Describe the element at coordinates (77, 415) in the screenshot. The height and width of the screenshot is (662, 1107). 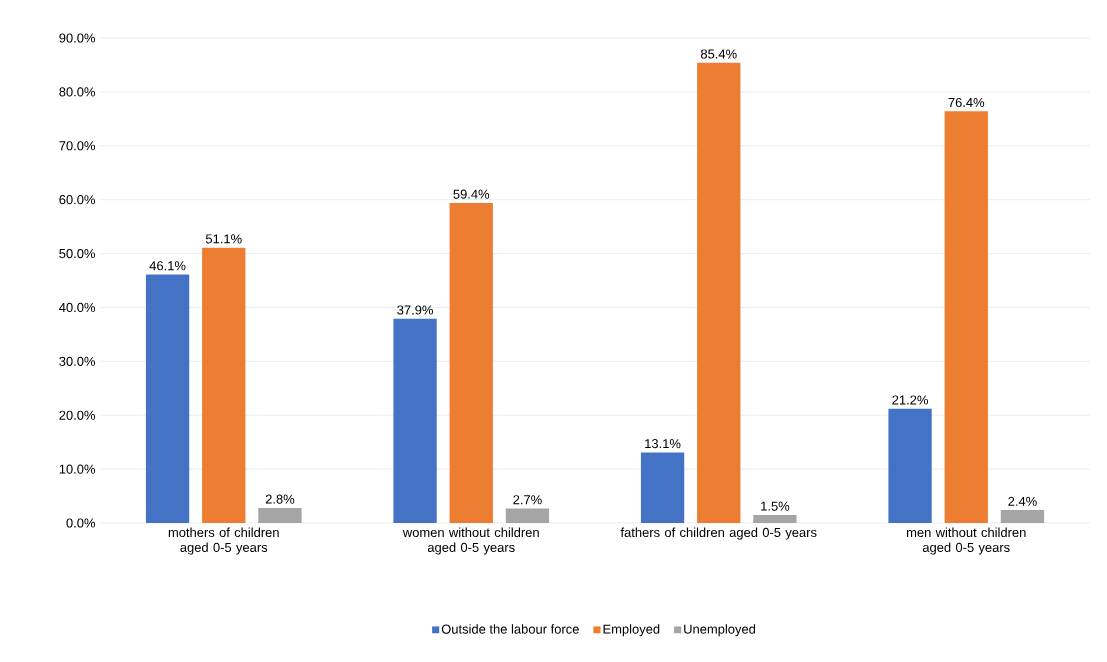
I see `y-tick-label: 20.0%` at that location.